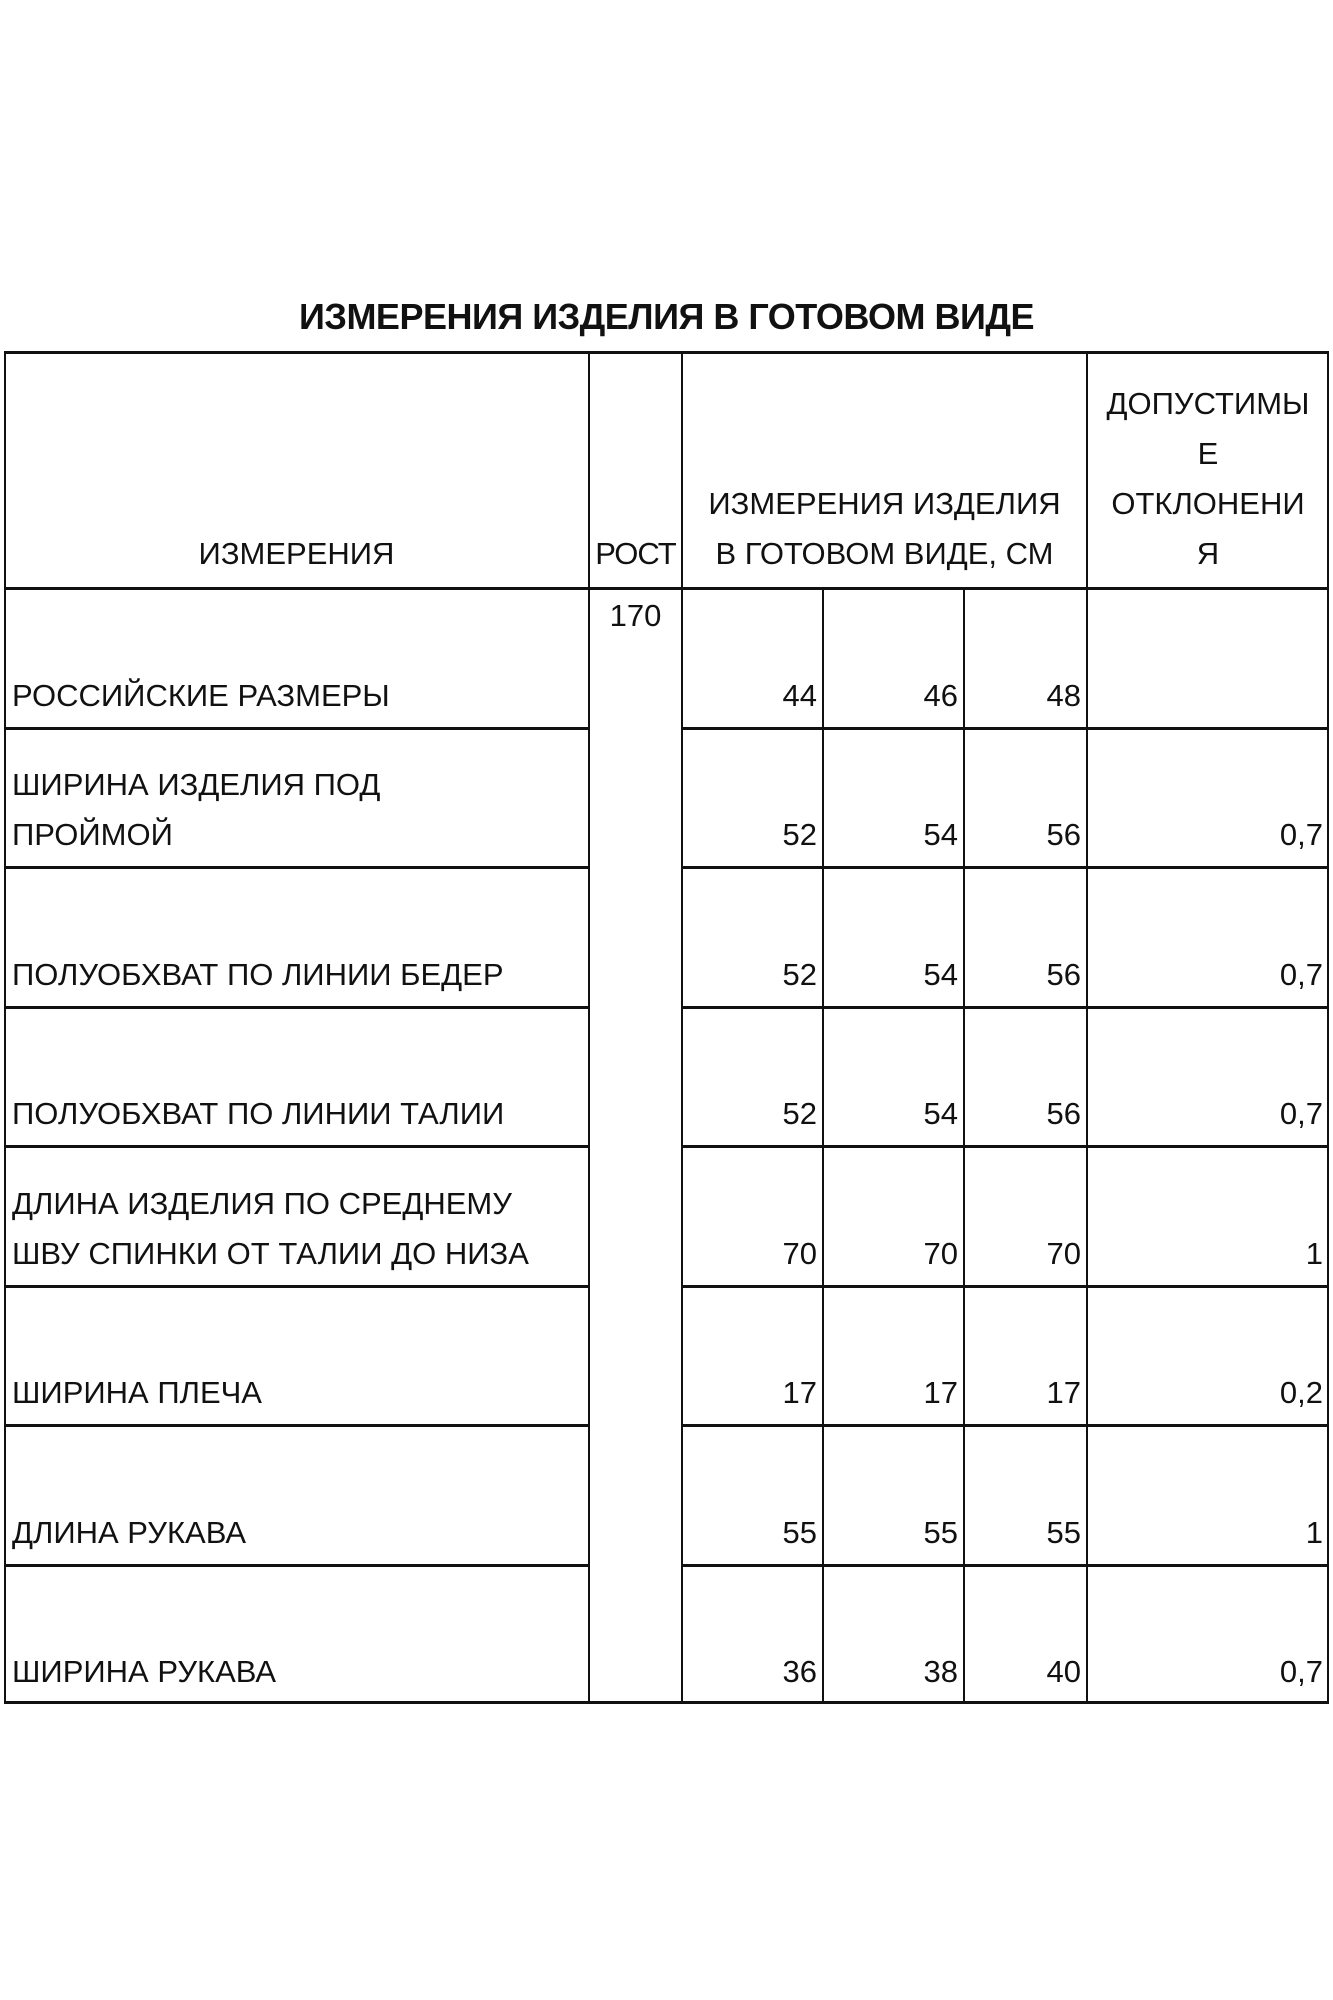 Image resolution: width=1333 pixels, height=2000 pixels. What do you see at coordinates (666, 588) in the screenshot?
I see `header-divider` at bounding box center [666, 588].